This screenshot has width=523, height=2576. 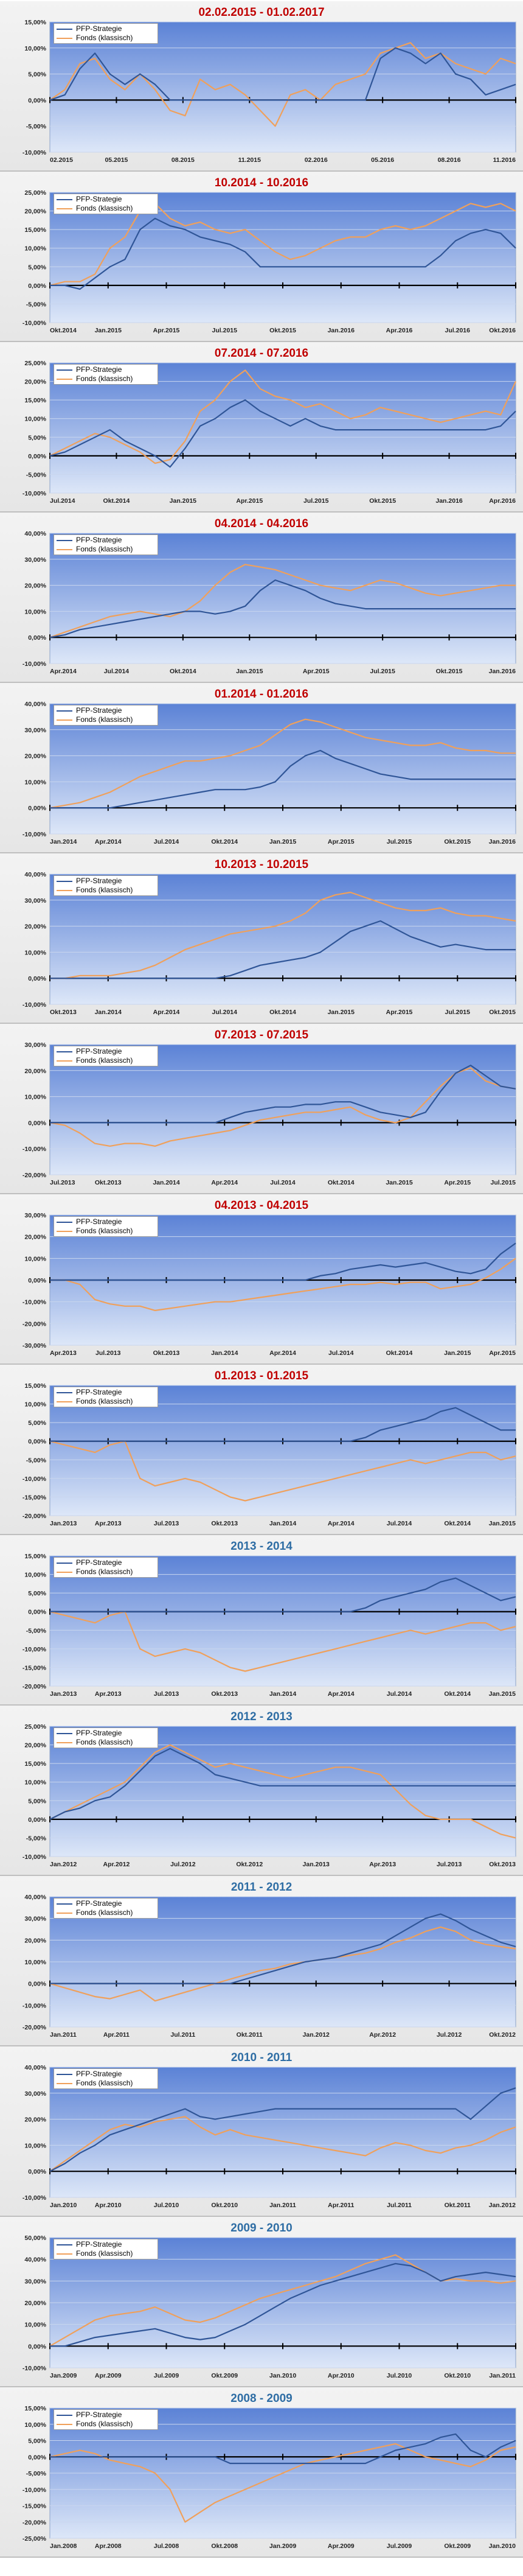 What do you see at coordinates (503, 1864) in the screenshot?
I see `x-tick-label: Okt.2013` at bounding box center [503, 1864].